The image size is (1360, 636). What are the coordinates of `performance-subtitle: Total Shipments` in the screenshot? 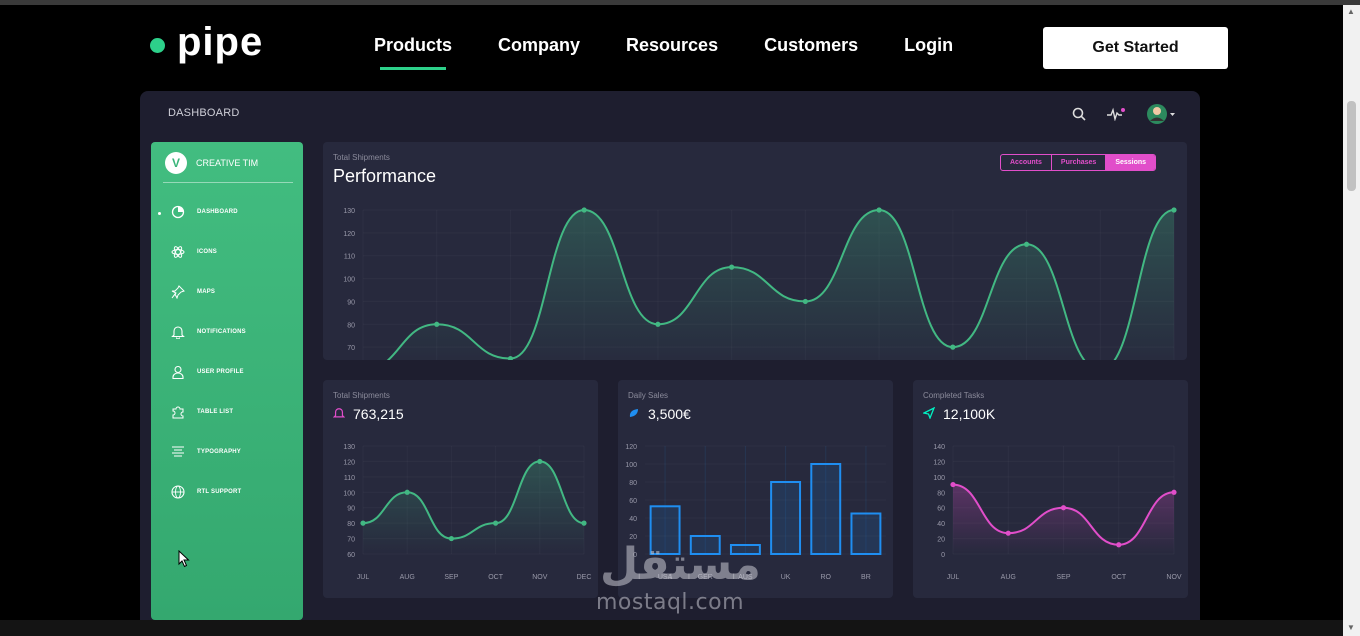 It's located at (361, 157).